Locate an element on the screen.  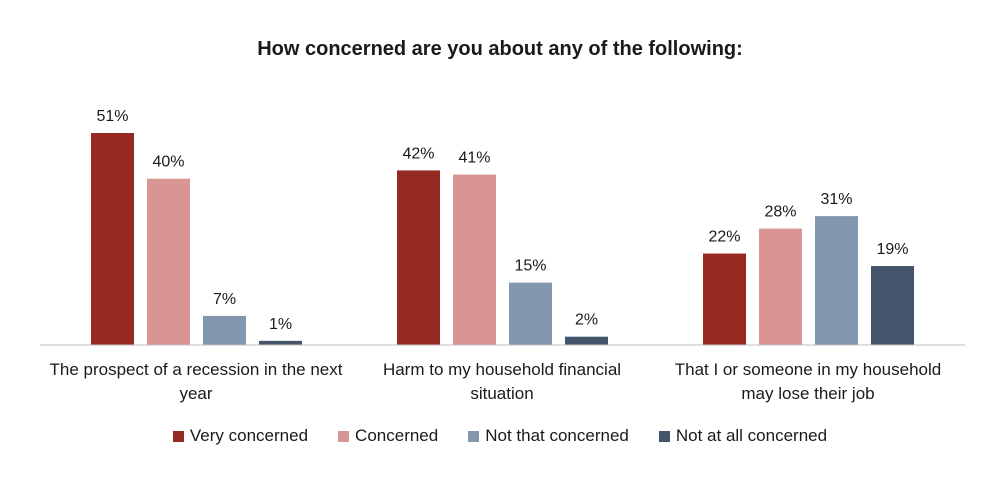
category-label-household-financial: Harm to my household financial situation is located at coordinates (502, 381).